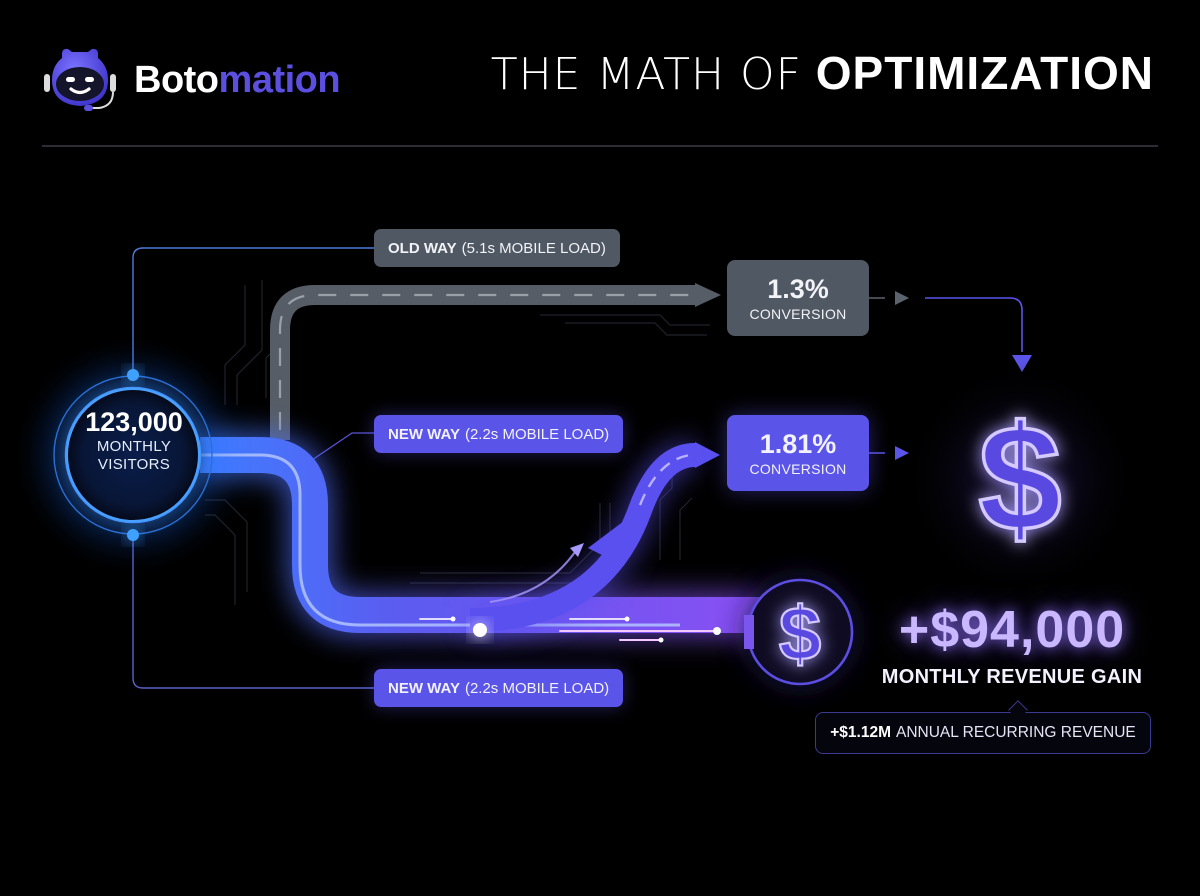  What do you see at coordinates (134, 422) in the screenshot?
I see `visitors-count: 123,000` at bounding box center [134, 422].